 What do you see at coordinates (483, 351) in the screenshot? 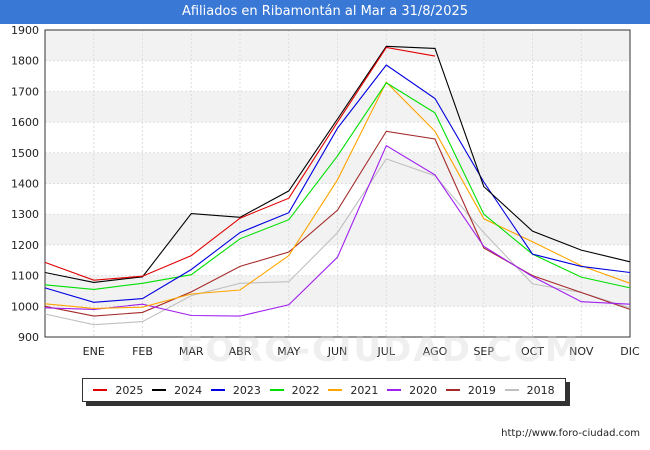
I see `x-tick-label: SEP` at bounding box center [483, 351].